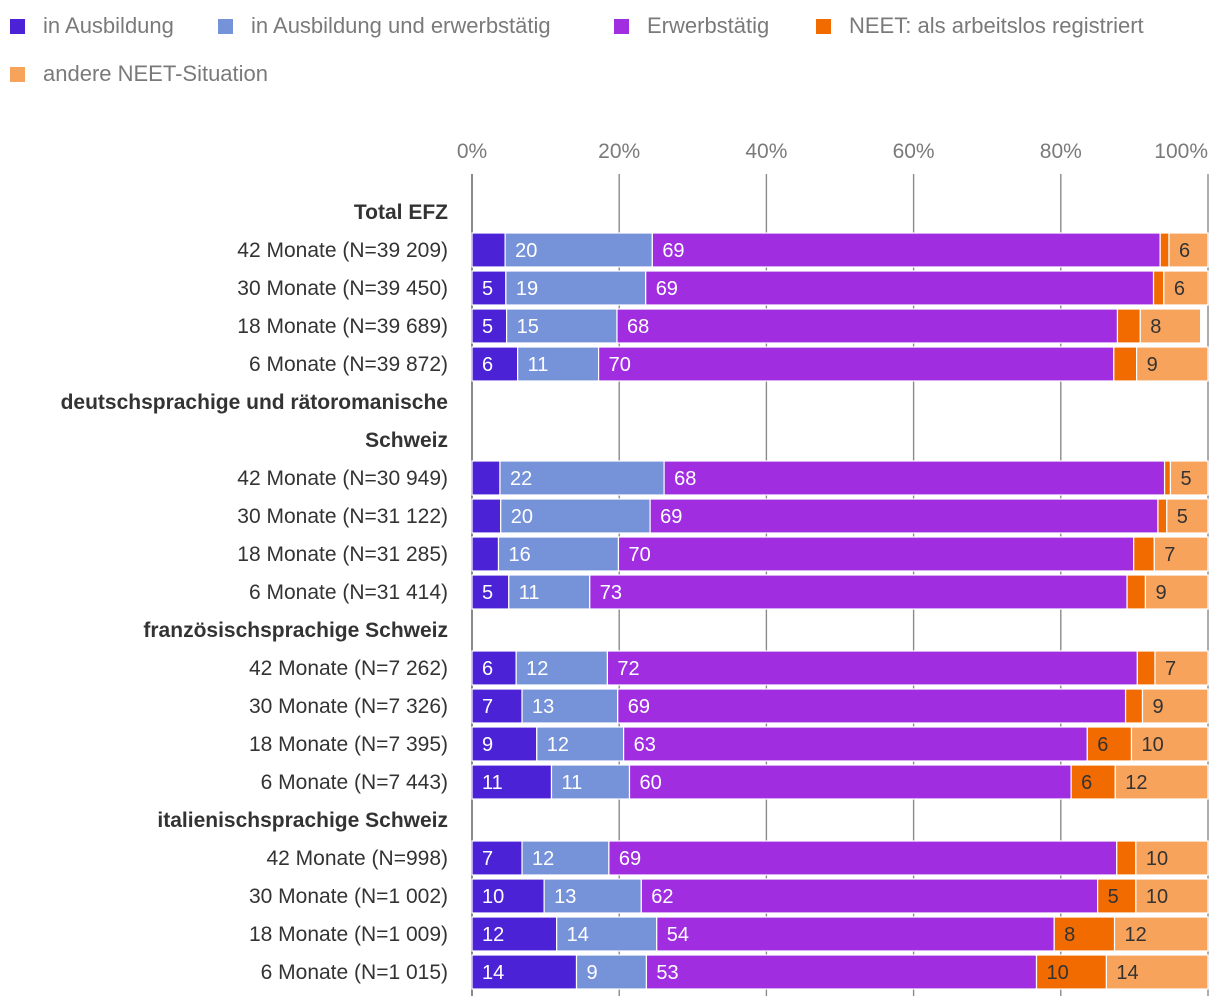  I want to click on row-label: 18 Monate (N=7 395), so click(348, 744).